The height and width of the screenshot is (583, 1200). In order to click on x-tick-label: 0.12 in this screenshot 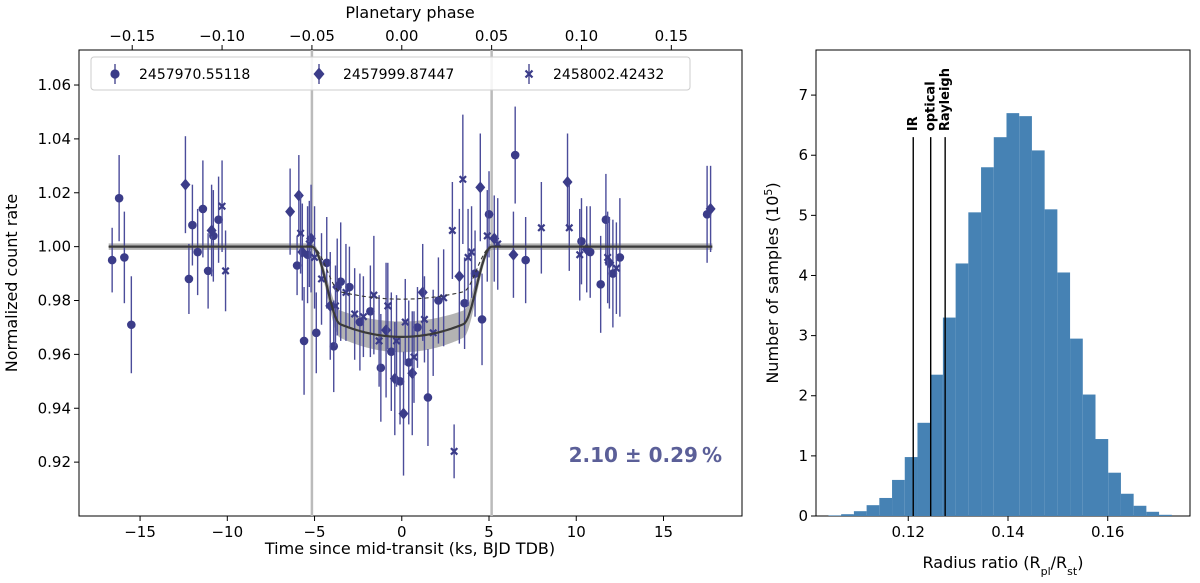, I will do `click(908, 532)`.